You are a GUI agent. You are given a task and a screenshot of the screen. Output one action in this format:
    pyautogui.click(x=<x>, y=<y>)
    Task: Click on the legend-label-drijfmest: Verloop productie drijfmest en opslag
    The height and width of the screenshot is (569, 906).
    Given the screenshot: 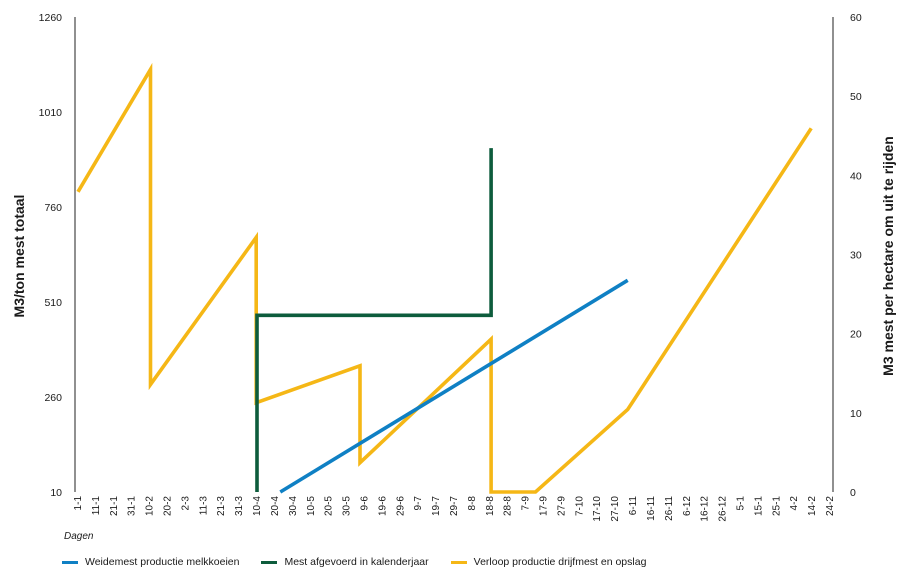 What is the action you would take?
    pyautogui.click(x=560, y=562)
    